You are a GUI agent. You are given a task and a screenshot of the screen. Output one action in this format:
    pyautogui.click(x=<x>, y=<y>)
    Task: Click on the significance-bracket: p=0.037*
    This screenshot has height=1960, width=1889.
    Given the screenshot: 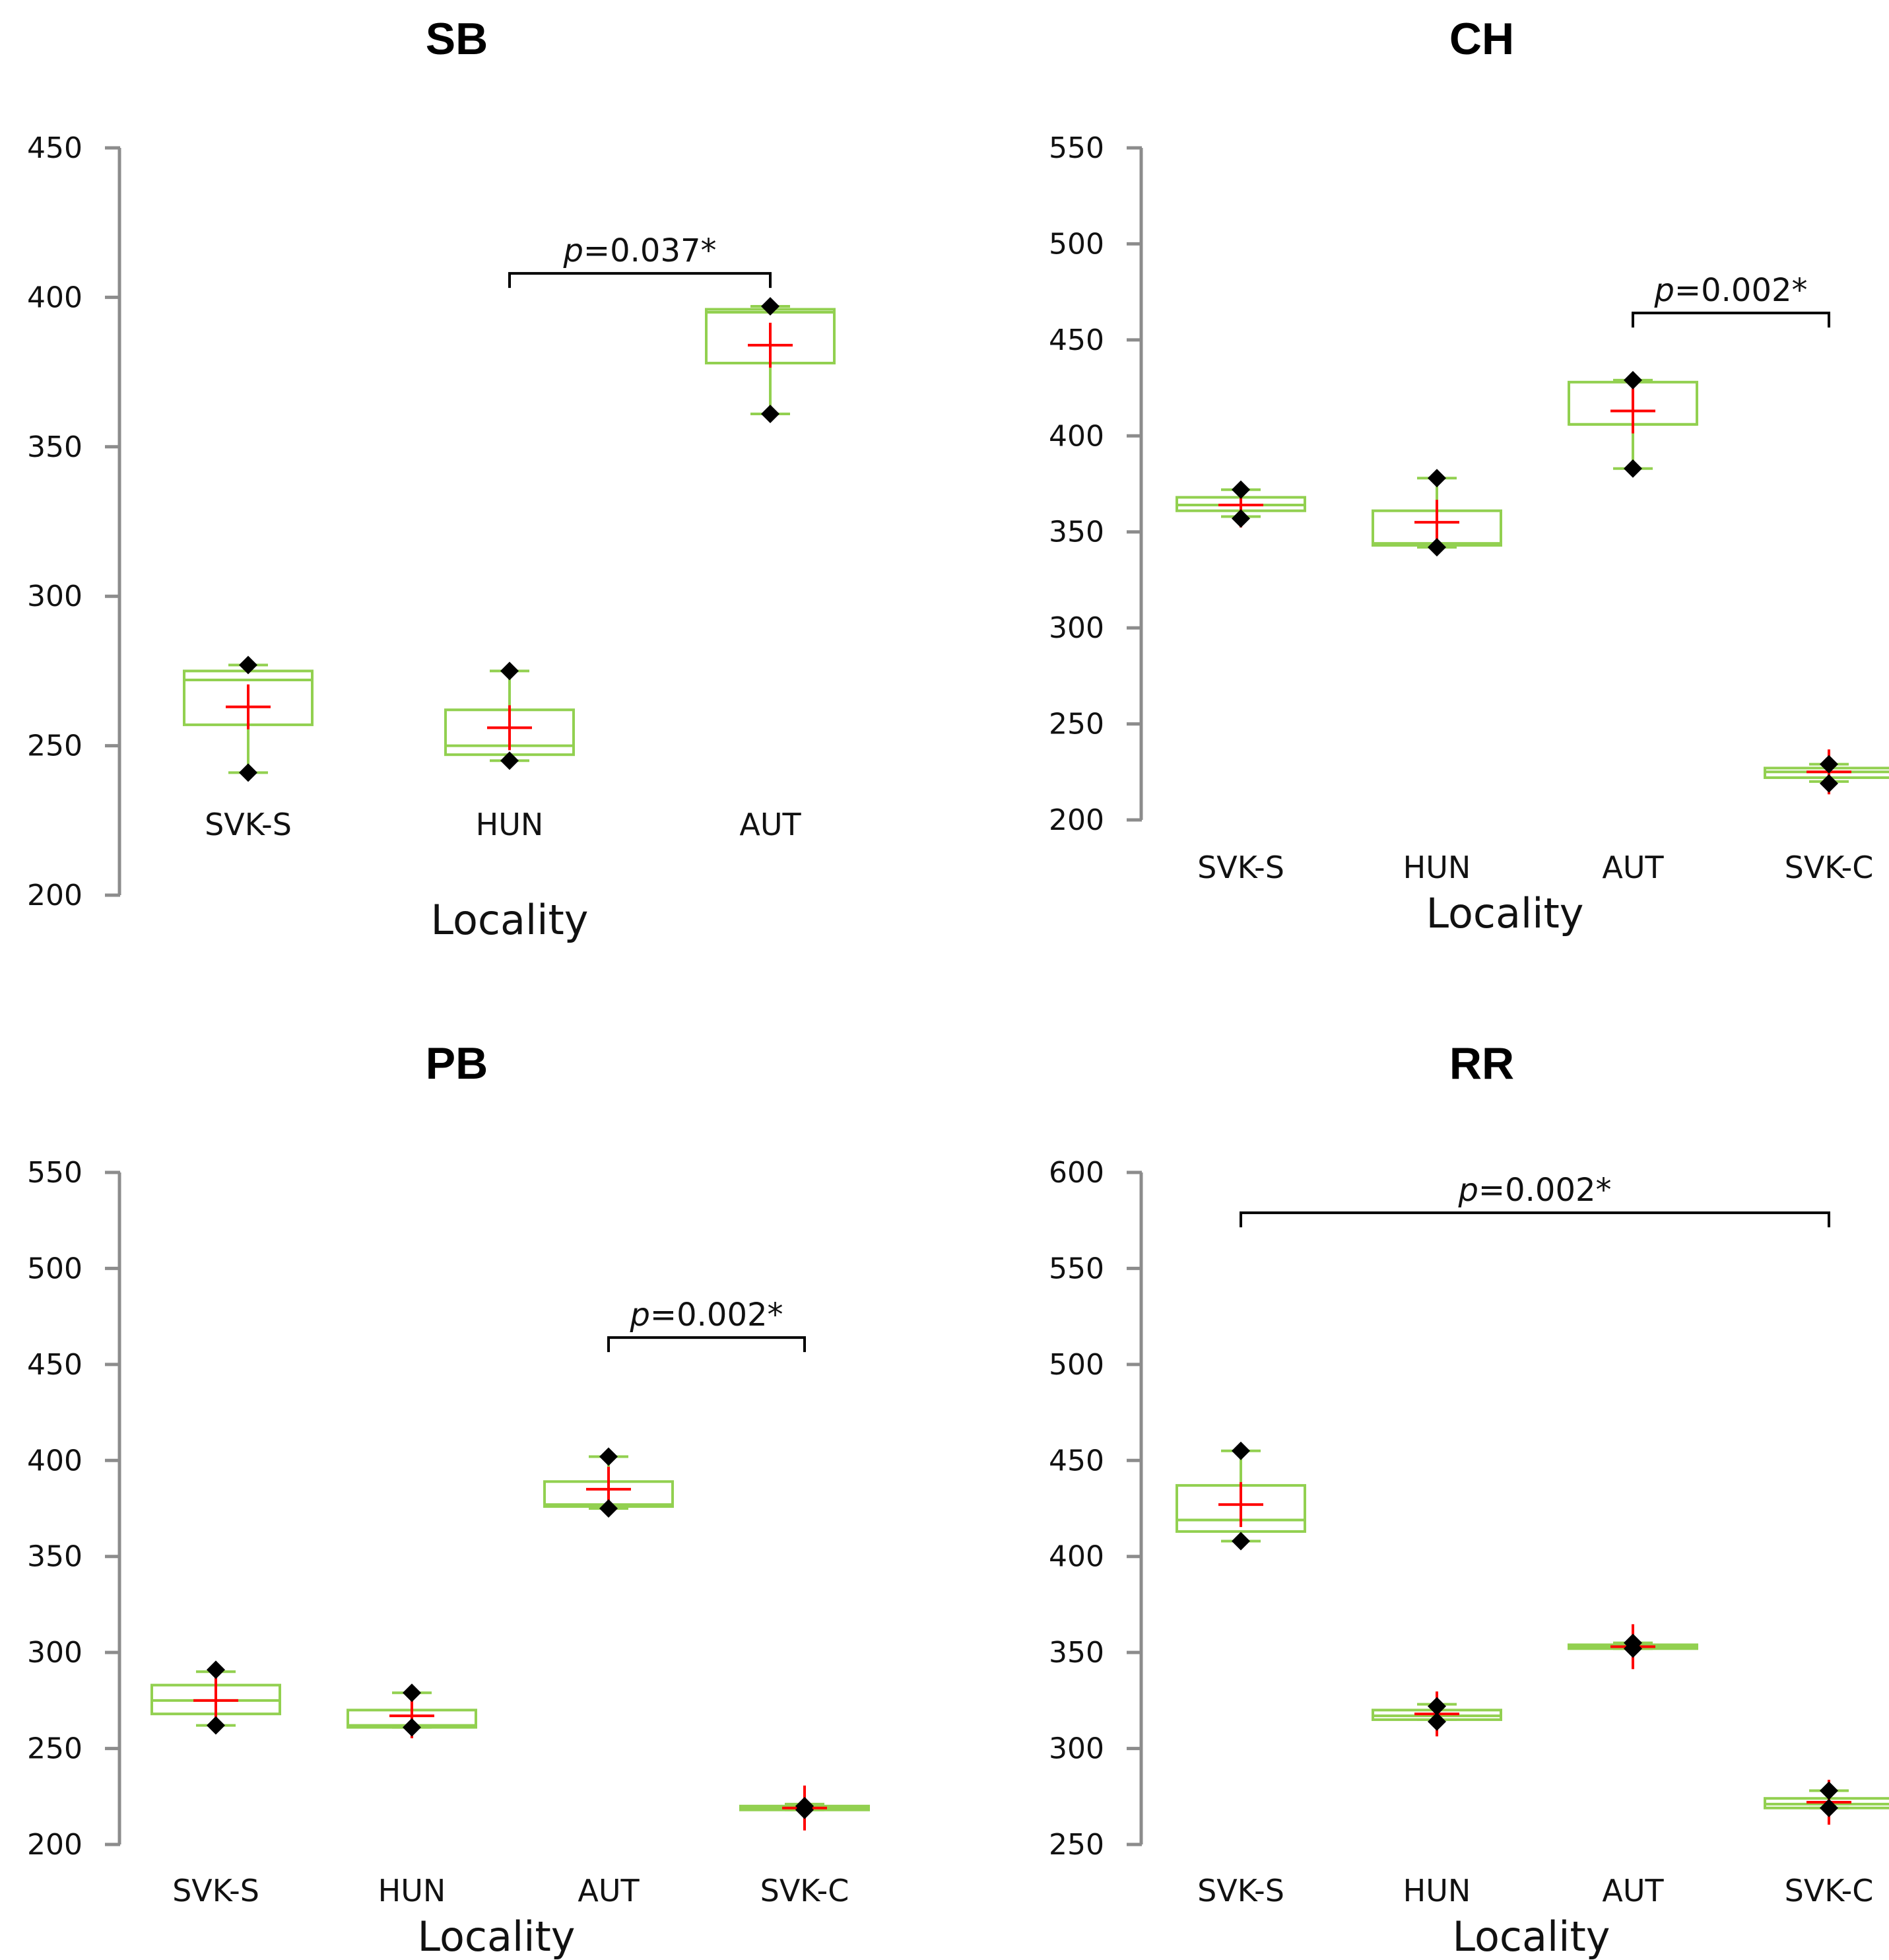 What is the action you would take?
    pyautogui.click(x=640, y=260)
    